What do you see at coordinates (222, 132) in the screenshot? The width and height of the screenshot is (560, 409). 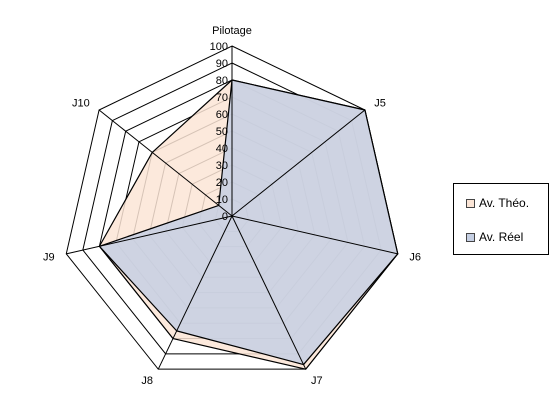 I see `tick-label-50: 50` at bounding box center [222, 132].